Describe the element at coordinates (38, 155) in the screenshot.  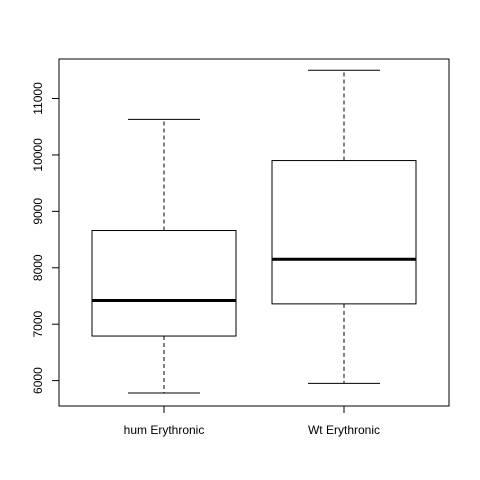
I see `y-tick-label: 10000` at that location.